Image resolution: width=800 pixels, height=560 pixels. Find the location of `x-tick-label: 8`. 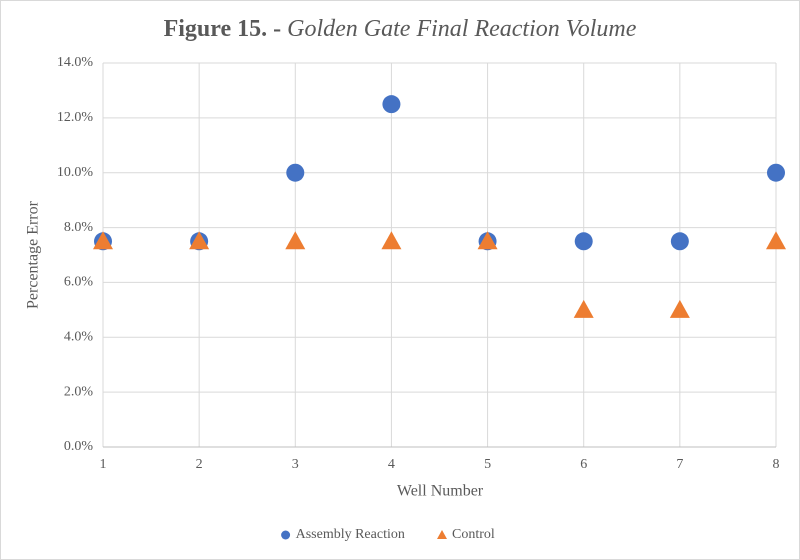

x-tick-label: 8 is located at coordinates (776, 464).